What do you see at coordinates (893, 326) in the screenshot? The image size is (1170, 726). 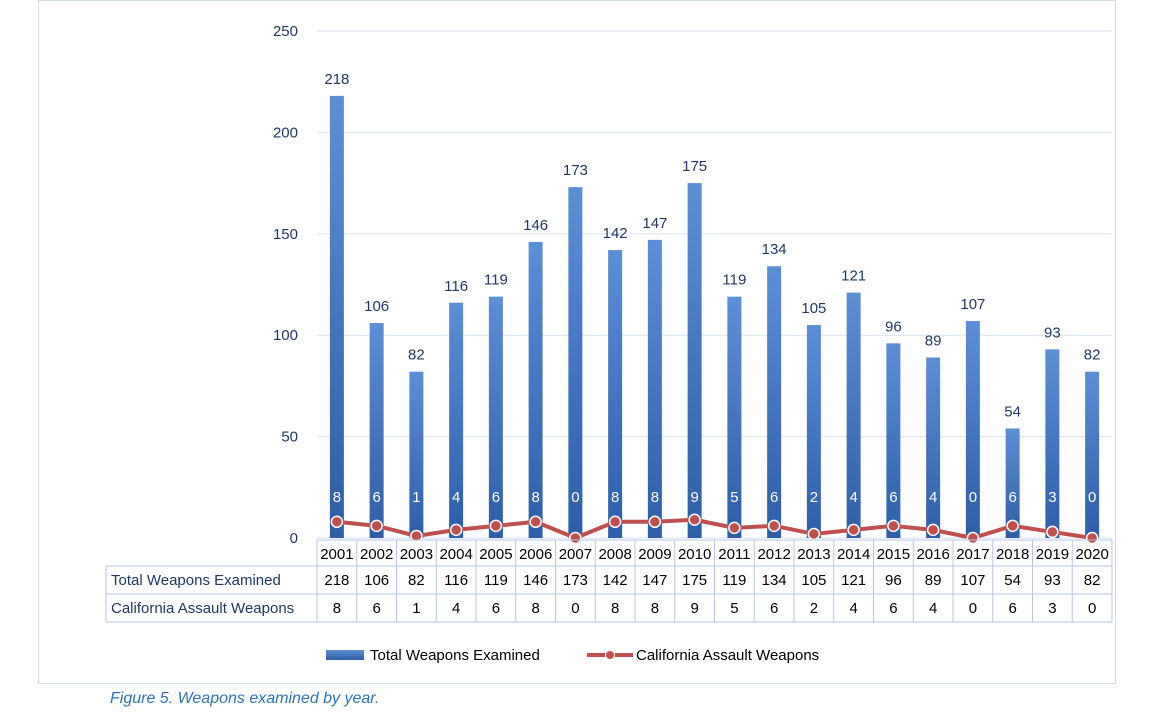 I see `bar-value-label: 96` at bounding box center [893, 326].